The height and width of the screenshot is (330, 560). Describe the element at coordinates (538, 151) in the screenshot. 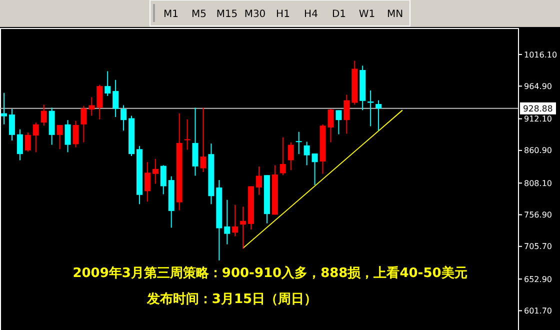

I see `y-tick-label: 860.90` at that location.